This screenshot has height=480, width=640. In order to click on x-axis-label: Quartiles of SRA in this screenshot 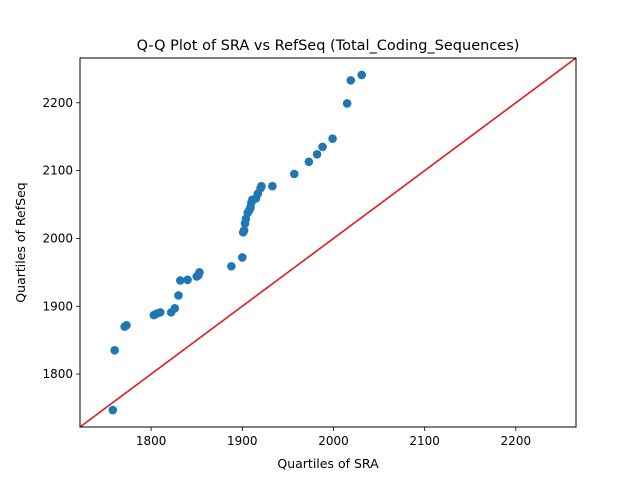, I will do `click(328, 463)`.